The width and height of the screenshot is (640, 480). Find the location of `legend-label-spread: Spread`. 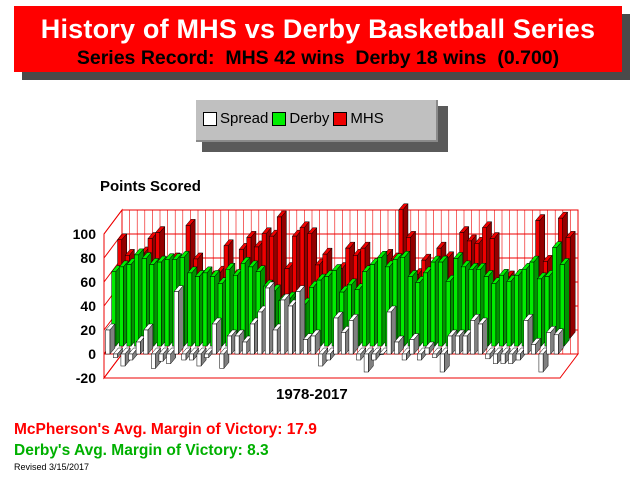

legend-label-spread: Spread is located at coordinates (244, 118).